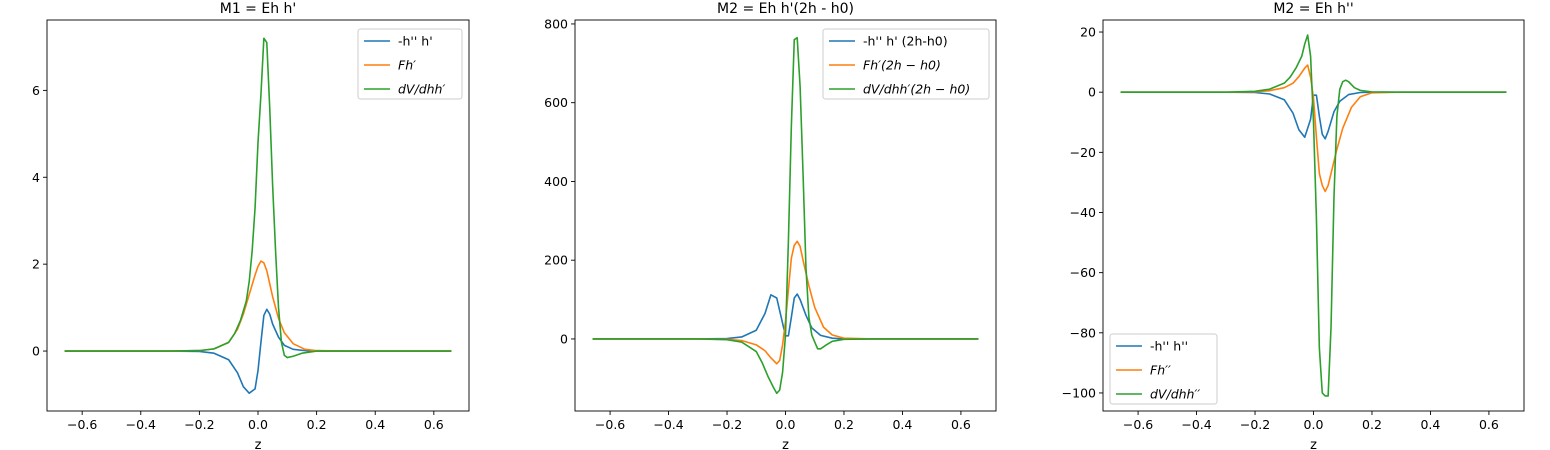  What do you see at coordinates (1083, 152) in the screenshot?
I see `y-tick-label: −20` at bounding box center [1083, 152].